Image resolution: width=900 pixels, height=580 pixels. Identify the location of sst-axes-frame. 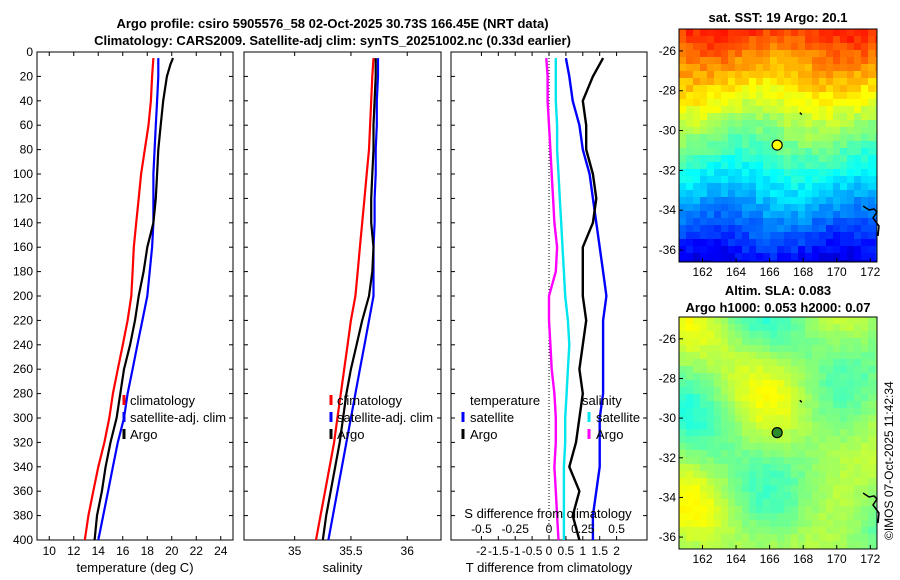
(778, 145).